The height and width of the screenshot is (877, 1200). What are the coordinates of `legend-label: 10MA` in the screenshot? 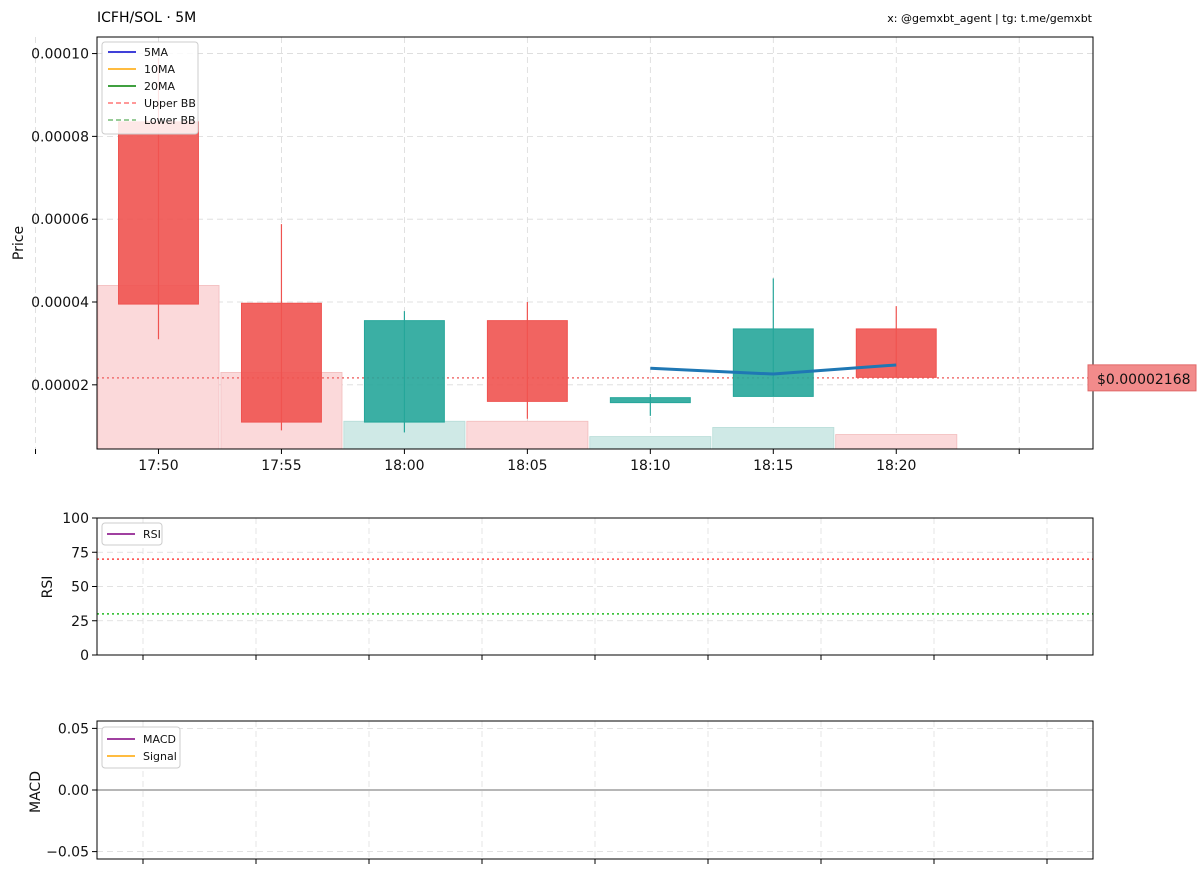 It's located at (159, 69).